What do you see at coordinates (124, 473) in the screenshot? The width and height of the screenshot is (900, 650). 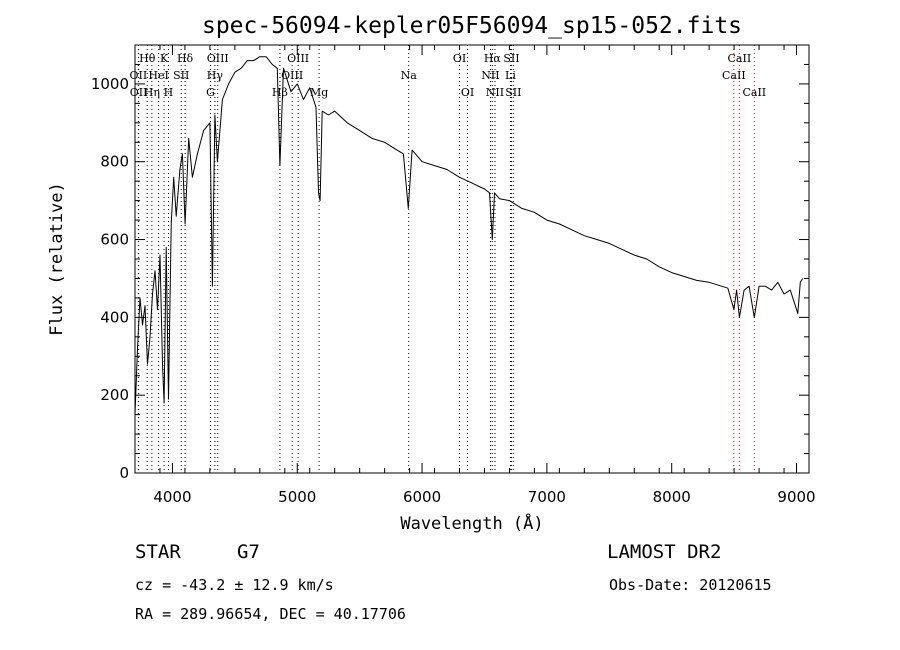 I see `y-tick-label-0: 0` at bounding box center [124, 473].